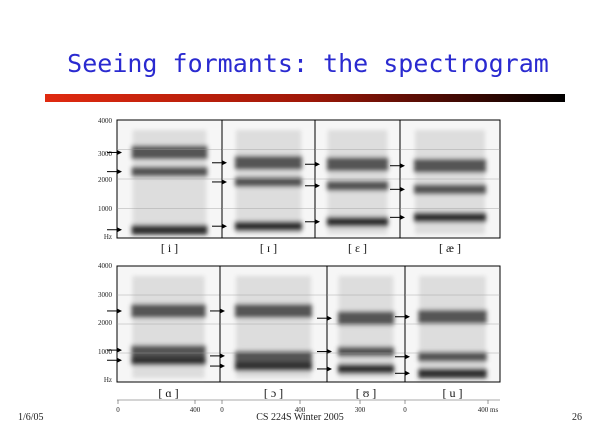 This screenshot has width=600, height=442. Describe the element at coordinates (168, 393) in the screenshot. I see `vowel-label: [ ɑ ]` at that location.